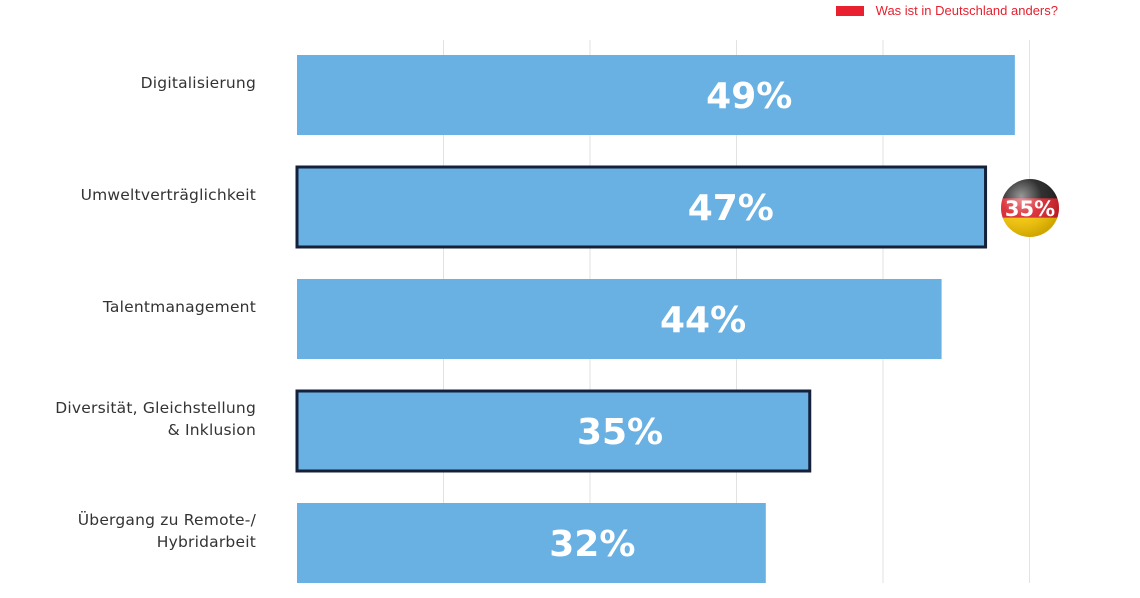 The height and width of the screenshot is (598, 1140). I want to click on germany-badge-label: 35%, so click(1030, 209).